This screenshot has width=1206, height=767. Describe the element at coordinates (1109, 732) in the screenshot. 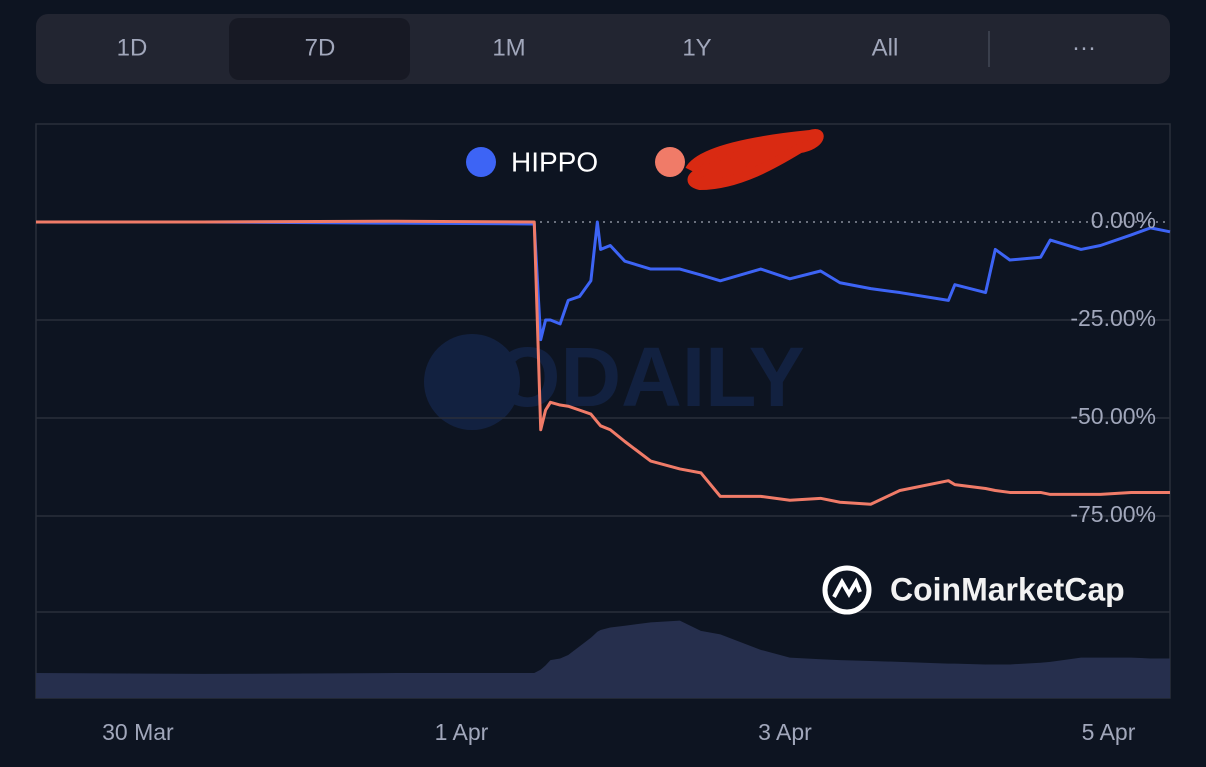

I see `x-tick-label: 5 Apr` at that location.